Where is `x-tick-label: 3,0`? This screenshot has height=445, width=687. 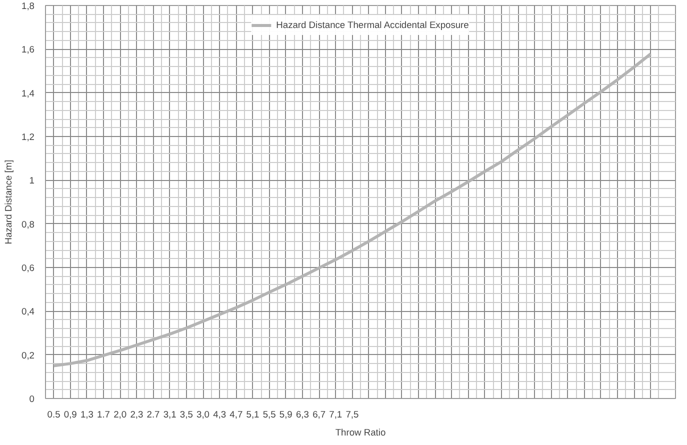
x-tick-label: 3,0 is located at coordinates (203, 415).